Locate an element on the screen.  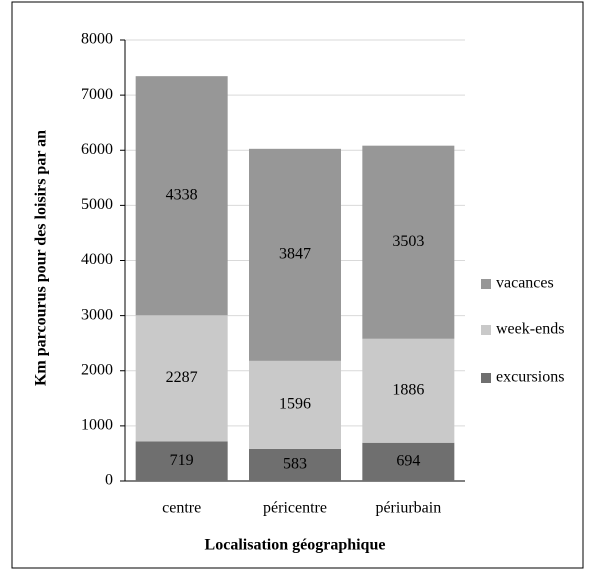
value-label: 719 is located at coordinates (182, 460).